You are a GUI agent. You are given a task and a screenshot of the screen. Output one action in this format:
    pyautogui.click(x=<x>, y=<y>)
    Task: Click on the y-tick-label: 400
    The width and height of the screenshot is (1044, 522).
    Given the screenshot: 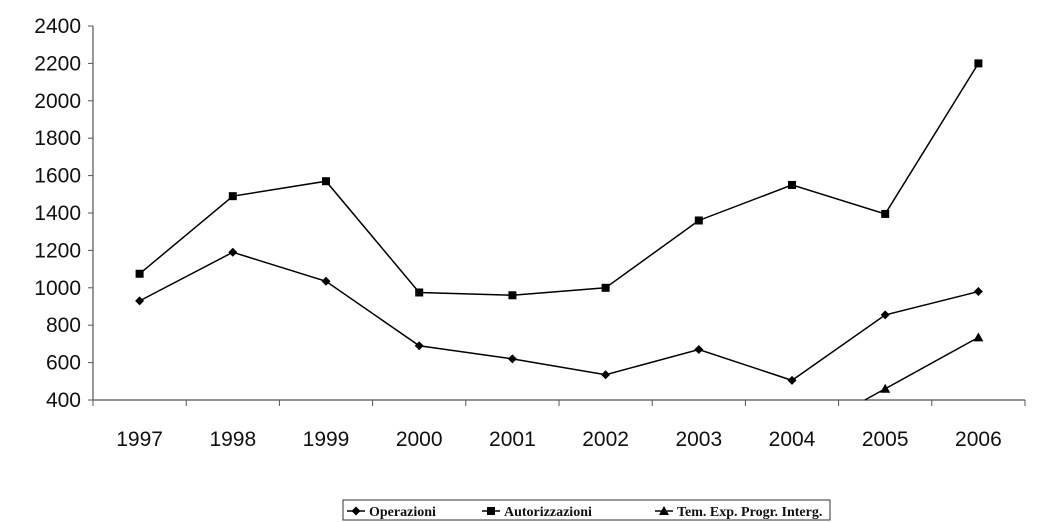 What is the action you would take?
    pyautogui.click(x=63, y=400)
    